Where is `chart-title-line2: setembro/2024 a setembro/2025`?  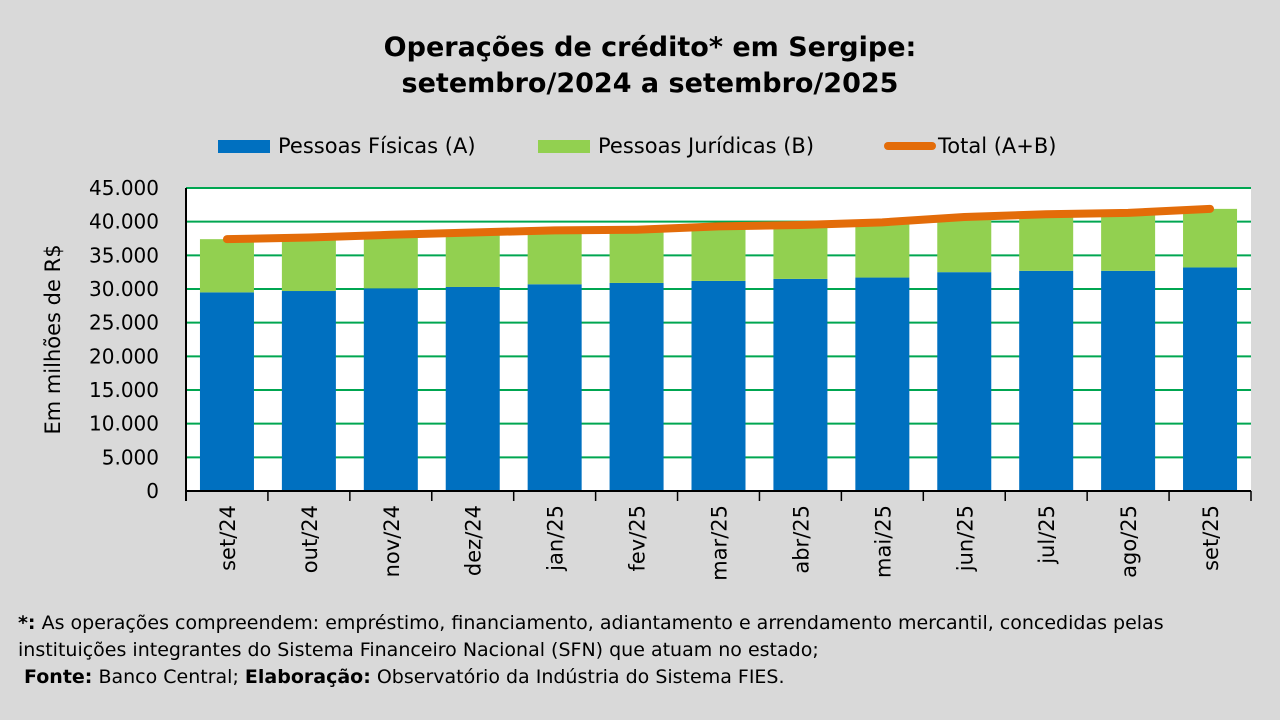
chart-title-line2: setembro/2024 a setembro/2025 is located at coordinates (650, 83).